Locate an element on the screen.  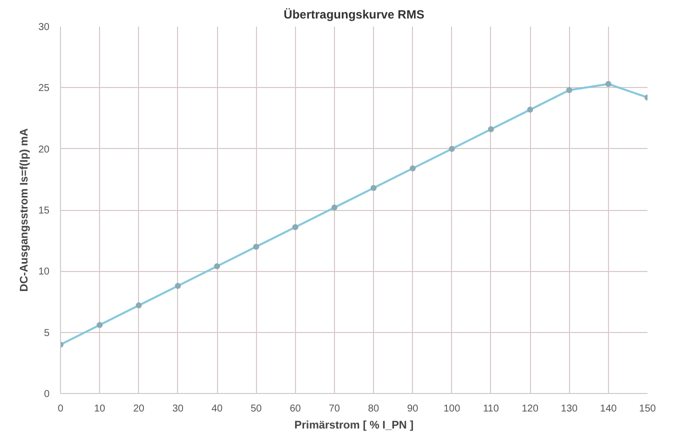
x-tick-label: 0 is located at coordinates (61, 409).